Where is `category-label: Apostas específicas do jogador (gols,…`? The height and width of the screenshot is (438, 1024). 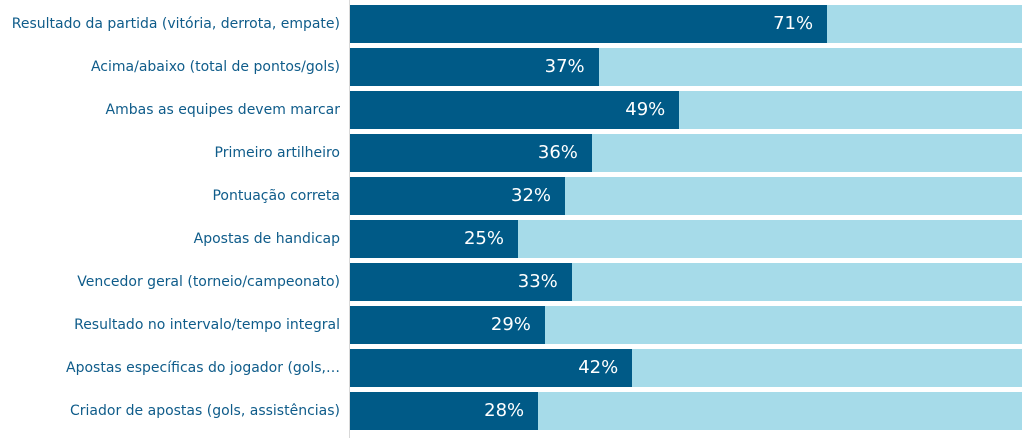
category-label: Apostas específicas do jogador (gols,… is located at coordinates (203, 368).